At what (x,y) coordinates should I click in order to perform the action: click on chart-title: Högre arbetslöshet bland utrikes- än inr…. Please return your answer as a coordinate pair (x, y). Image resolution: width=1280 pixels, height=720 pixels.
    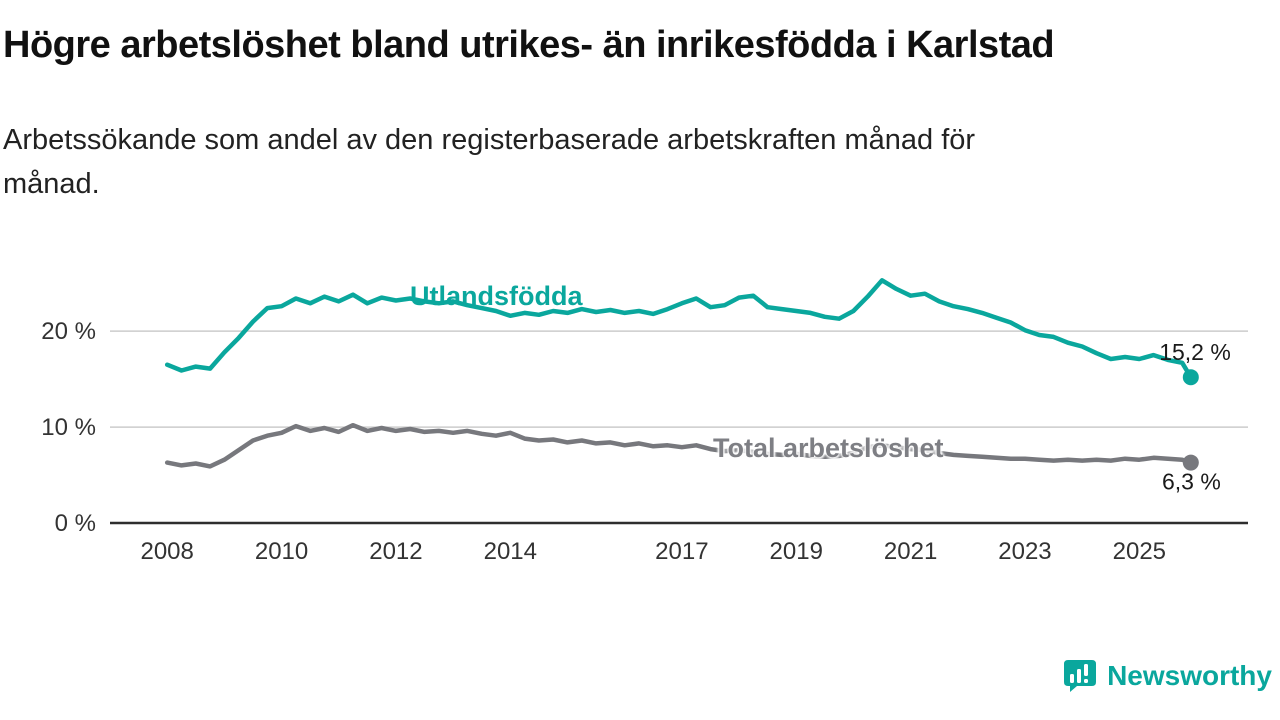
    Looking at the image, I should click on (529, 45).